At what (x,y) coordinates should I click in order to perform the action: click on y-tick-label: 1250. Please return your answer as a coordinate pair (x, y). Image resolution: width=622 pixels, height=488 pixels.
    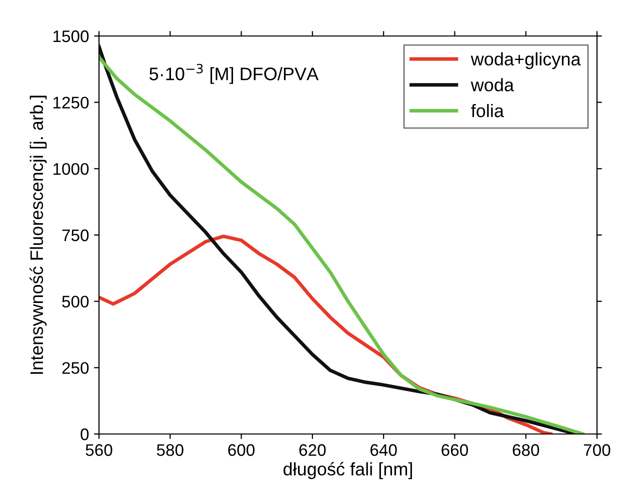
    Looking at the image, I should click on (71, 102).